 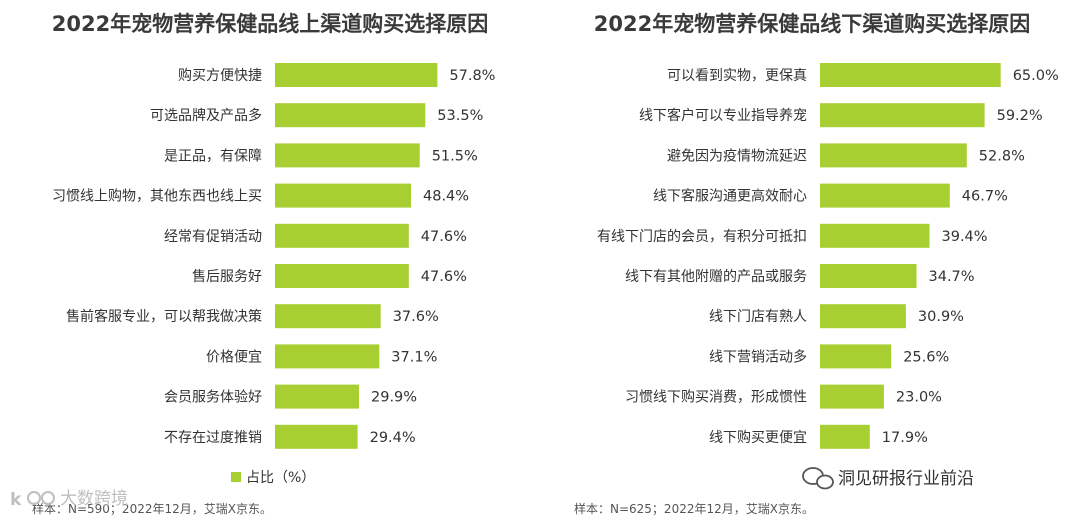 What do you see at coordinates (414, 357) in the screenshot?
I see `left-value-label: 37.1%` at bounding box center [414, 357].